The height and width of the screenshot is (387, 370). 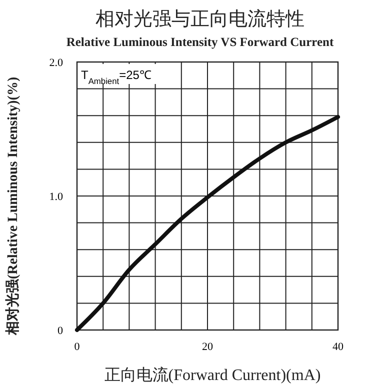 What do you see at coordinates (212, 375) in the screenshot?
I see `x-axis-title: 正向电流(Forward Current)(mA)` at bounding box center [212, 375].